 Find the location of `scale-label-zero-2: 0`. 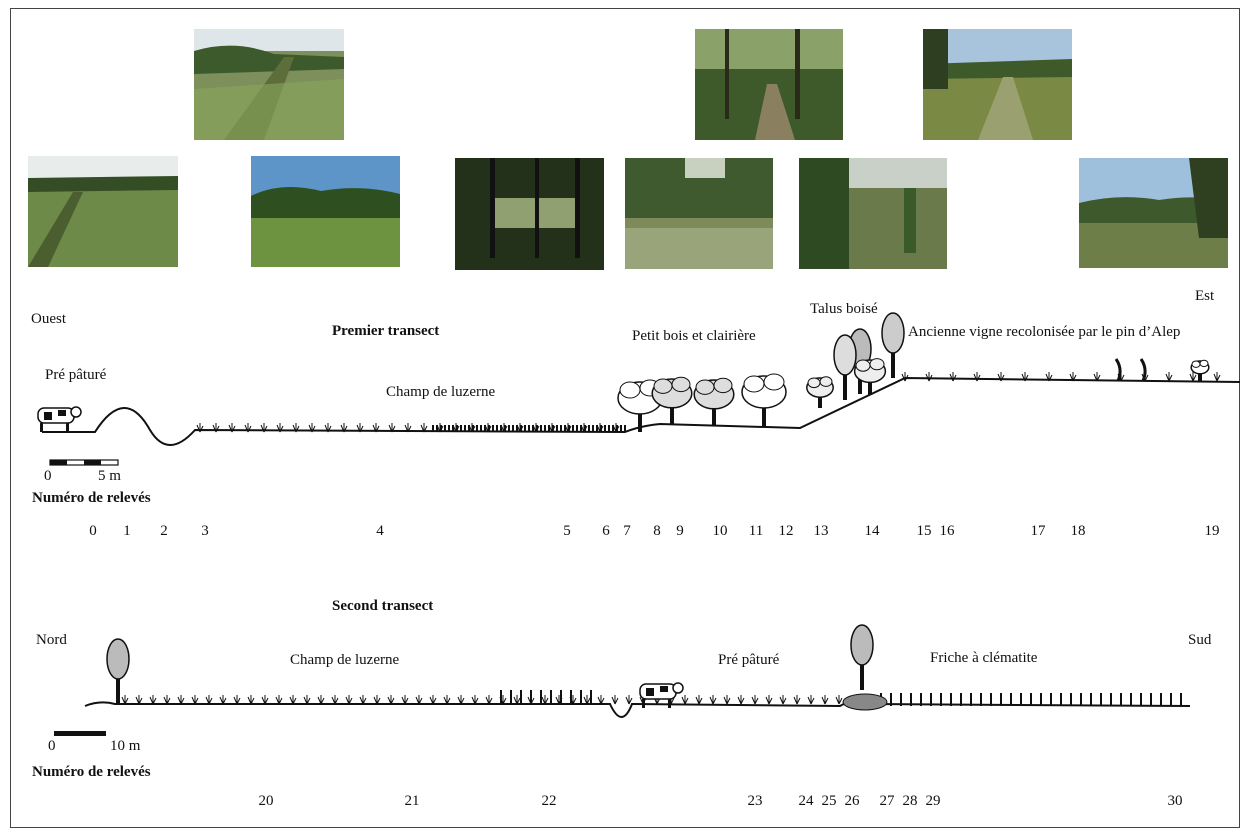

scale-label-zero-2: 0 is located at coordinates (52, 746).